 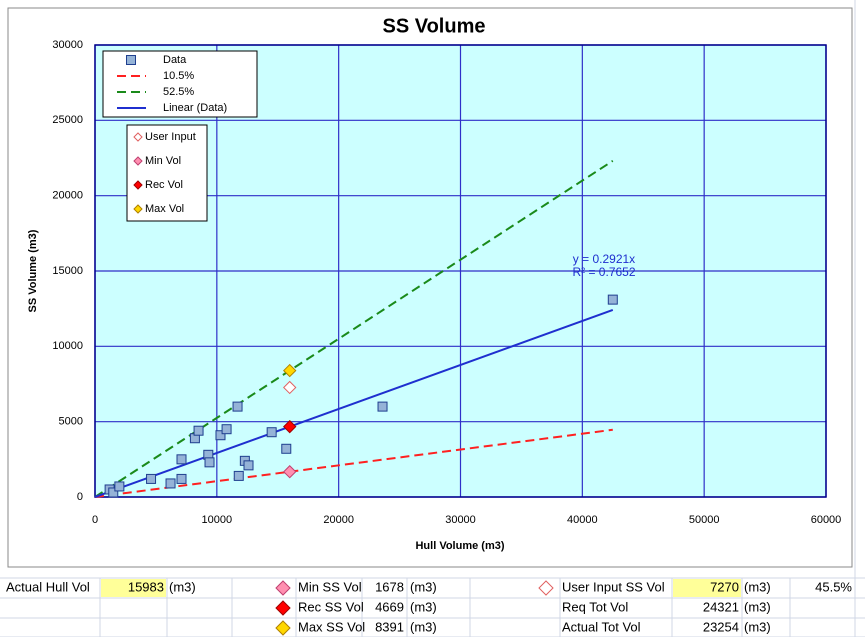 What do you see at coordinates (604, 259) in the screenshot?
I see `trend-equation: y = 0.2921x` at bounding box center [604, 259].